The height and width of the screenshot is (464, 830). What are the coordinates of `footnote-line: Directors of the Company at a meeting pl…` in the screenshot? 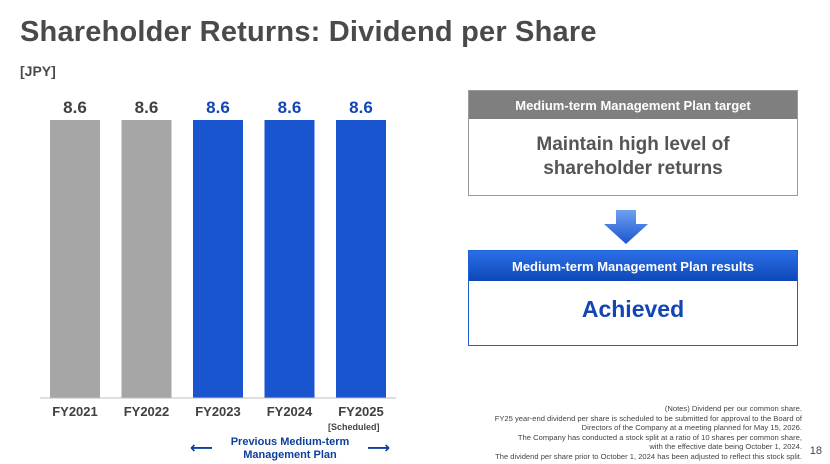 It's located at (691, 427).